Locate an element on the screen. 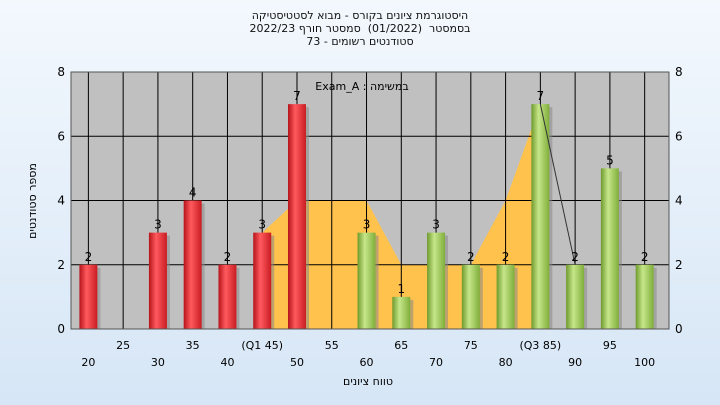 The width and height of the screenshot is (720, 405). y-tick-label-right: 2 is located at coordinates (679, 265).